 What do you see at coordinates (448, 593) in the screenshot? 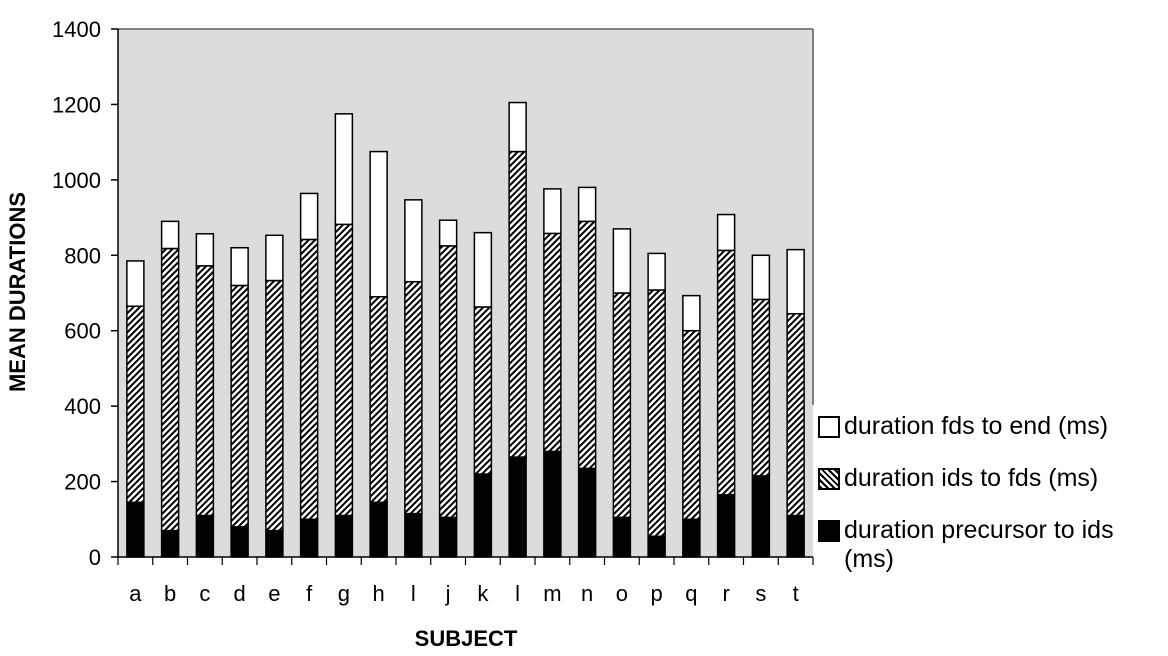
I see `x-tick-label: j` at bounding box center [448, 593].